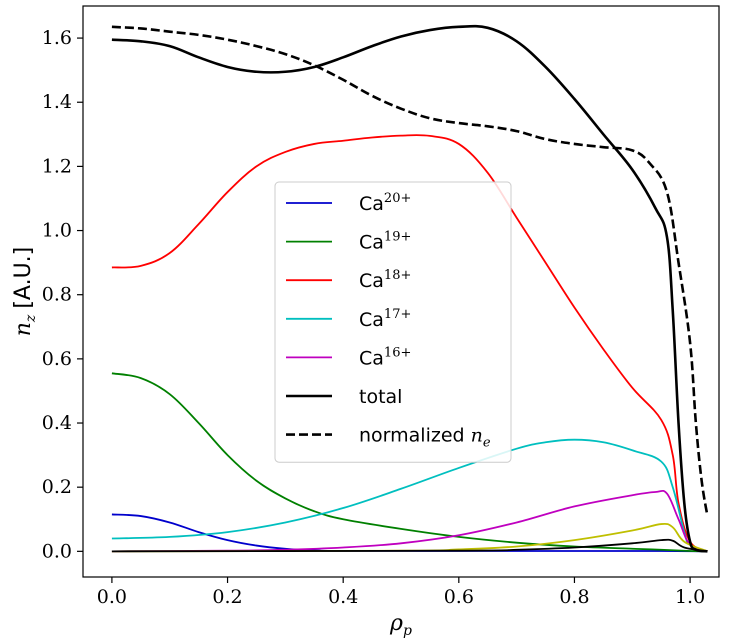 The image size is (731, 638). I want to click on series-line-ca16-, so click(409, 521).